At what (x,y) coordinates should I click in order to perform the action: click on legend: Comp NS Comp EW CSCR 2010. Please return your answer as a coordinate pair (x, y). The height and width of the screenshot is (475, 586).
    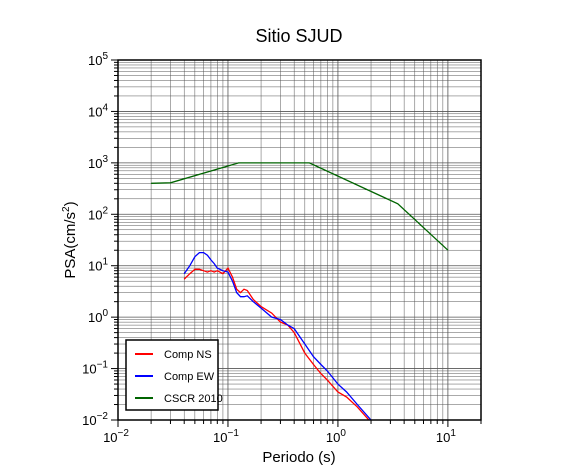
    Looking at the image, I should click on (174, 375).